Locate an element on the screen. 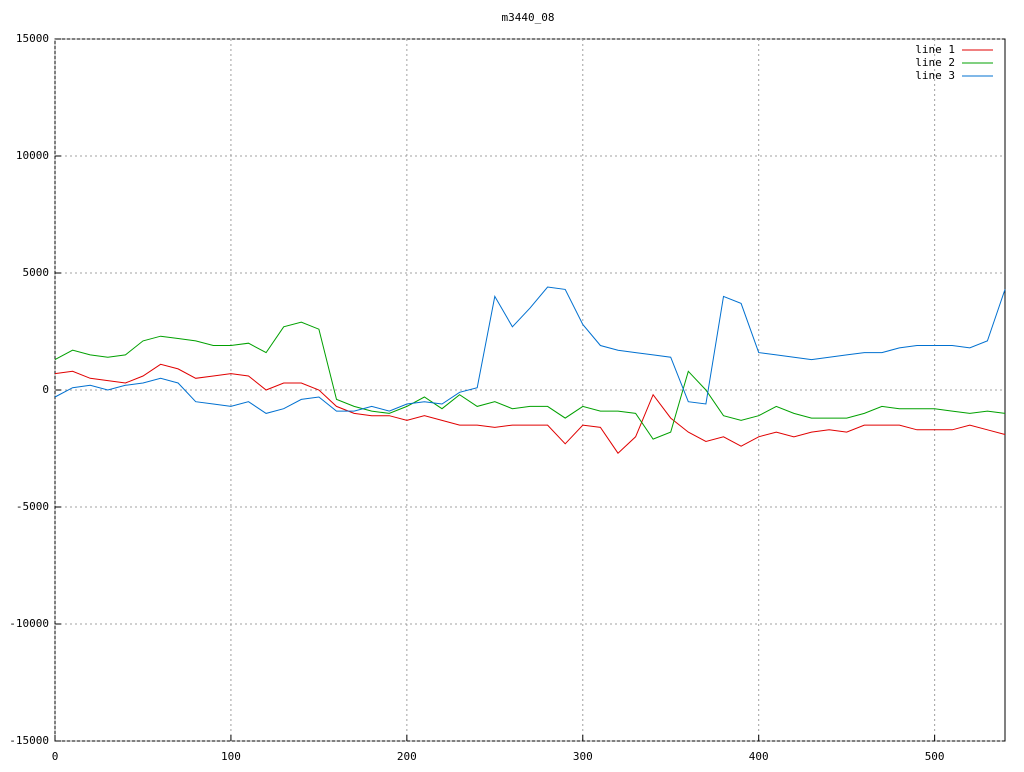  y-tick-label: 5000 is located at coordinates (36, 272).